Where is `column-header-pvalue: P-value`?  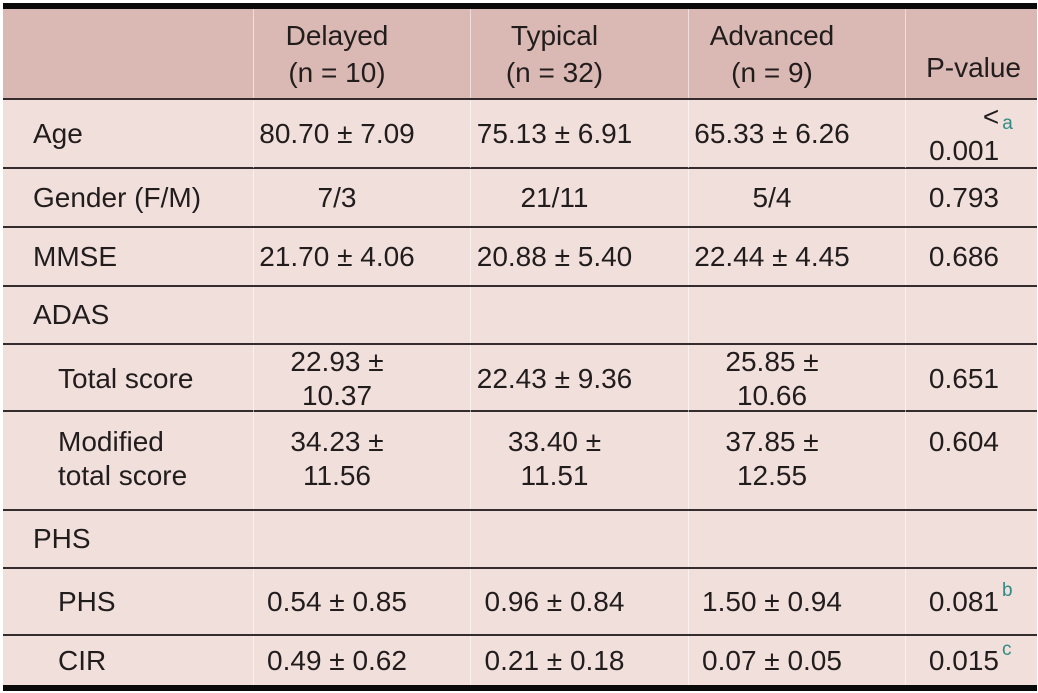 column-header-pvalue: P-value is located at coordinates (973, 67).